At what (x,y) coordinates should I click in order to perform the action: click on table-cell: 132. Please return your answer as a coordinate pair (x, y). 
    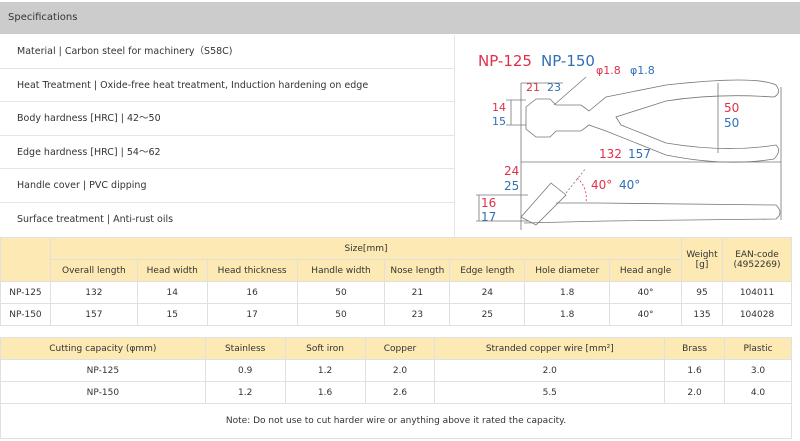
    Looking at the image, I should click on (93, 292).